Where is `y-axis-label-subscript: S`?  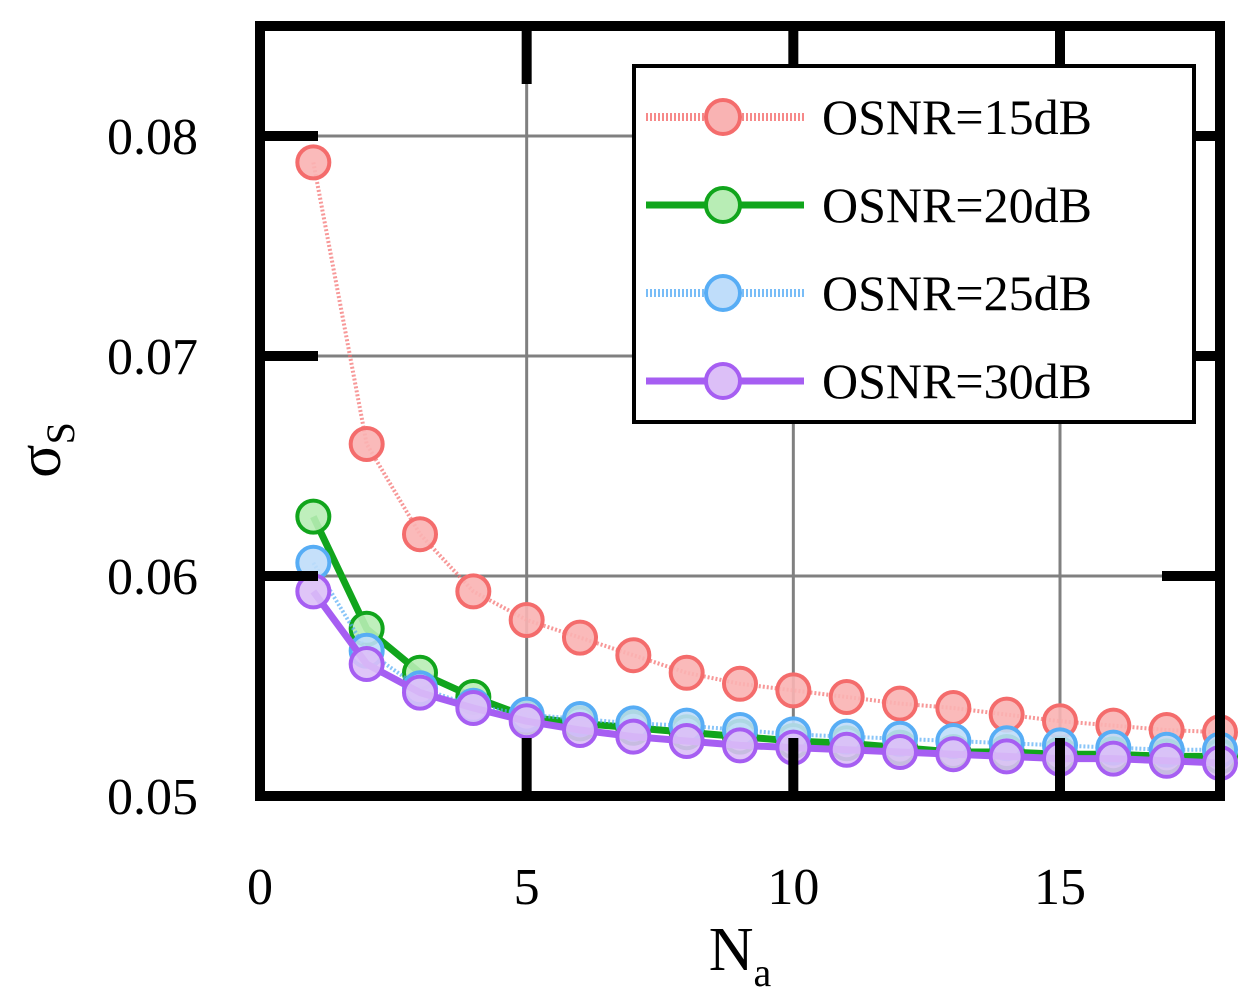 y-axis-label-subscript: S is located at coordinates (60, 433).